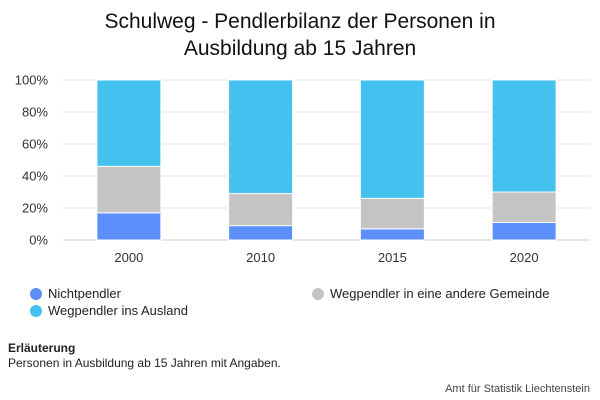 The width and height of the screenshot is (600, 400). I want to click on legend-item-nichtpendler: Nichtpendler, so click(75, 293).